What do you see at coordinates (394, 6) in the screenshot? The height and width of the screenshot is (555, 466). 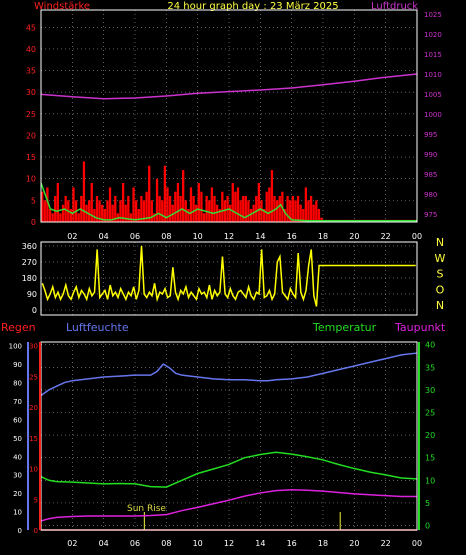 I see `pressure-axis-title: Luftdruck` at bounding box center [394, 6].